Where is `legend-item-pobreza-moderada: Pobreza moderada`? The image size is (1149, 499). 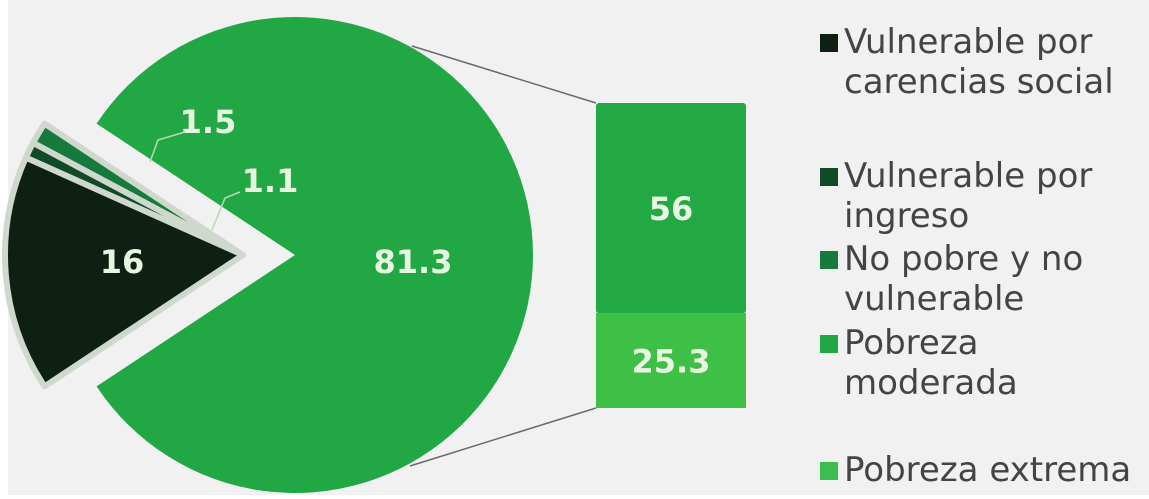 legend-item-pobreza-moderada: Pobreza moderada is located at coordinates (981, 363).